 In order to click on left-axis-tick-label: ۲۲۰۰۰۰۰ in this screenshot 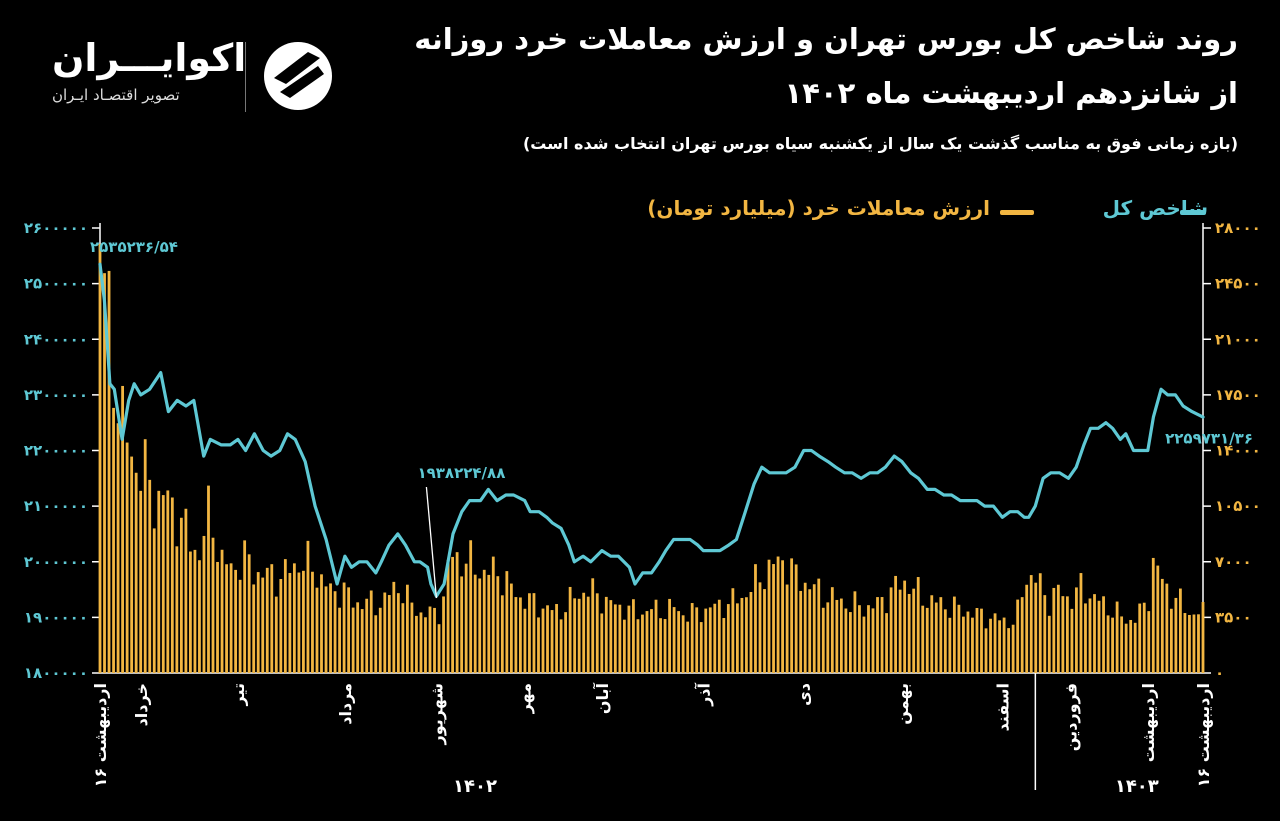, I will do `click(56, 451)`.